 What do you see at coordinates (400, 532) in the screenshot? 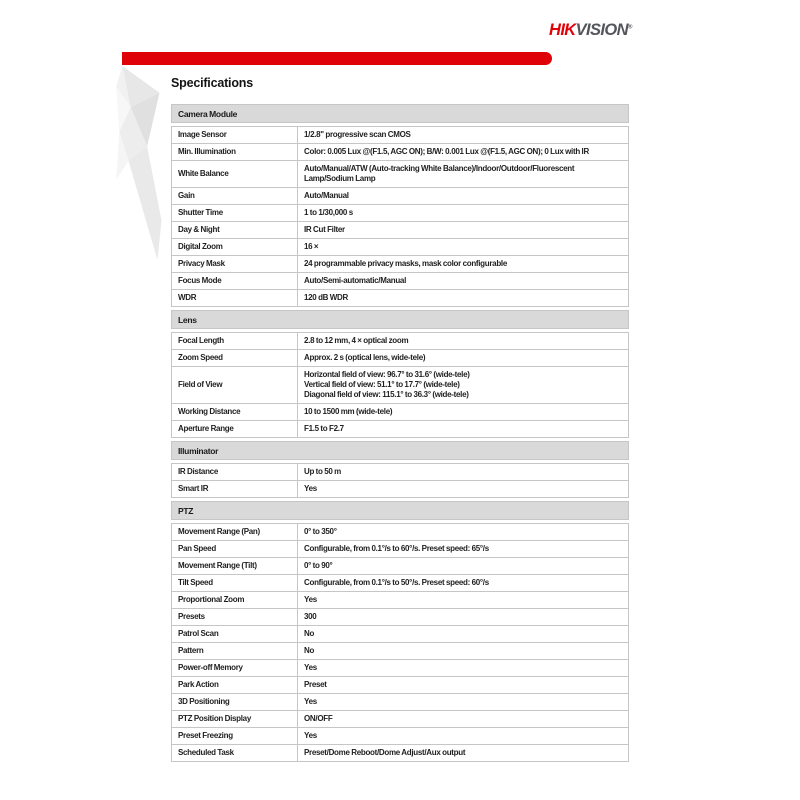
I see `table-row: Movement Range (Pan) 0° to 350°` at bounding box center [400, 532].